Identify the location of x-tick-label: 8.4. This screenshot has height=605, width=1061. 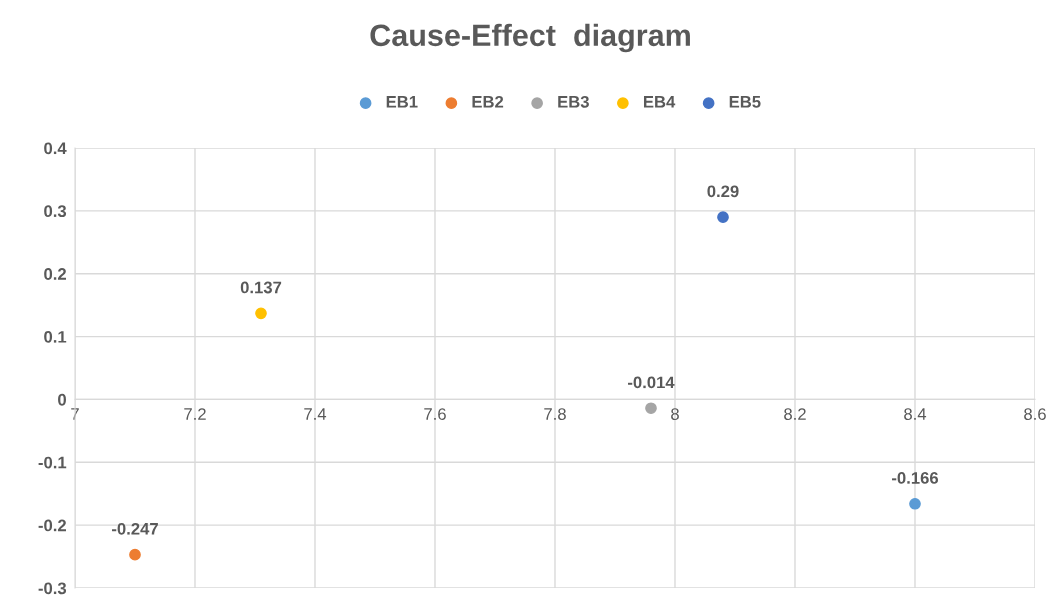
(915, 414).